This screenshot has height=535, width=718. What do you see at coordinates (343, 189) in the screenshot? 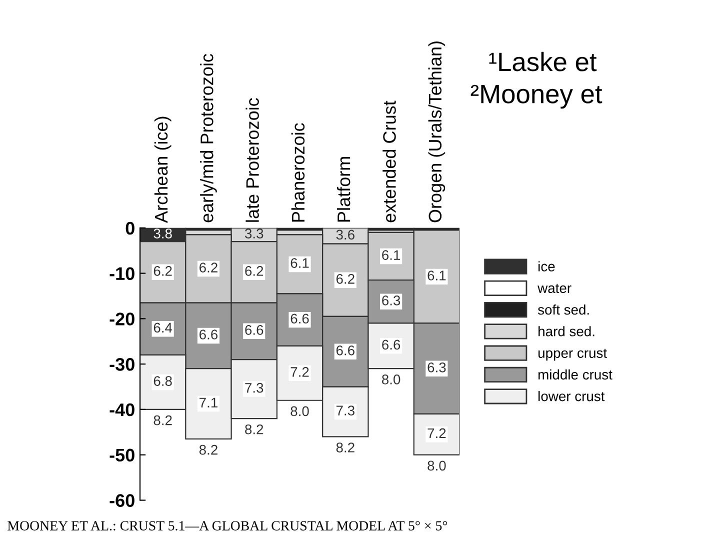
I see `x-tick-label: Platform` at bounding box center [343, 189].